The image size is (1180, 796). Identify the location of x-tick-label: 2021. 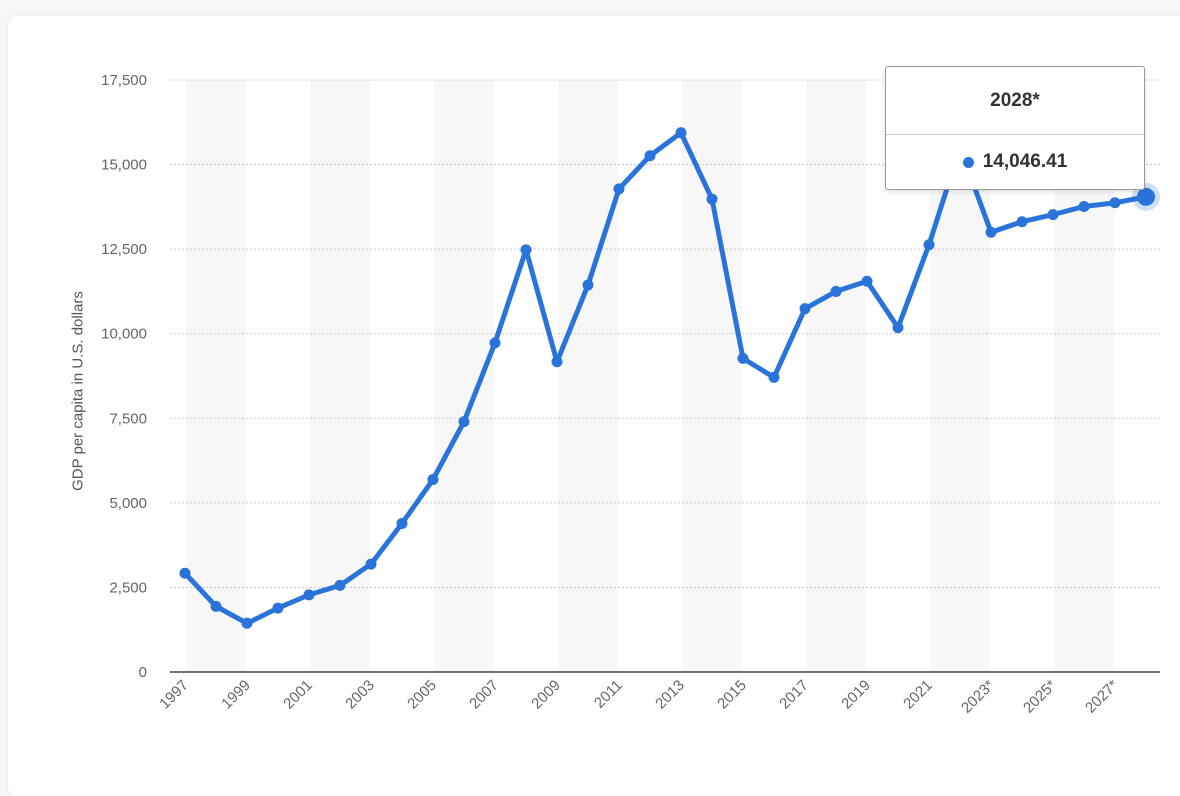
(918, 695).